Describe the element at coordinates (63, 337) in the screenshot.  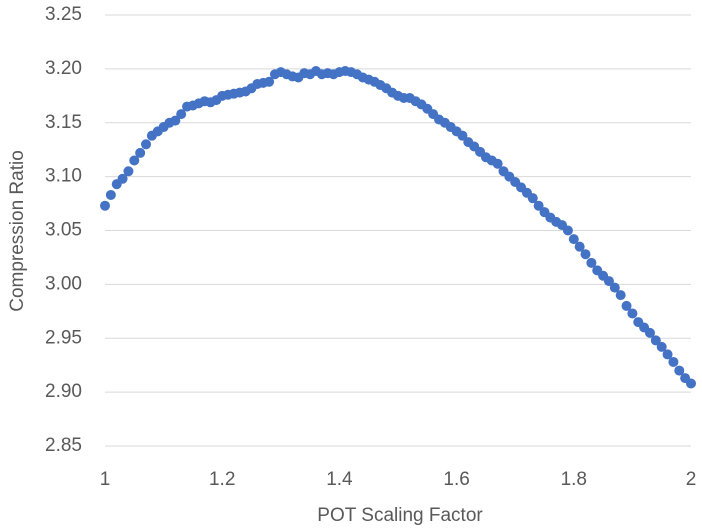
I see `y-tick-label: 2.95` at that location.